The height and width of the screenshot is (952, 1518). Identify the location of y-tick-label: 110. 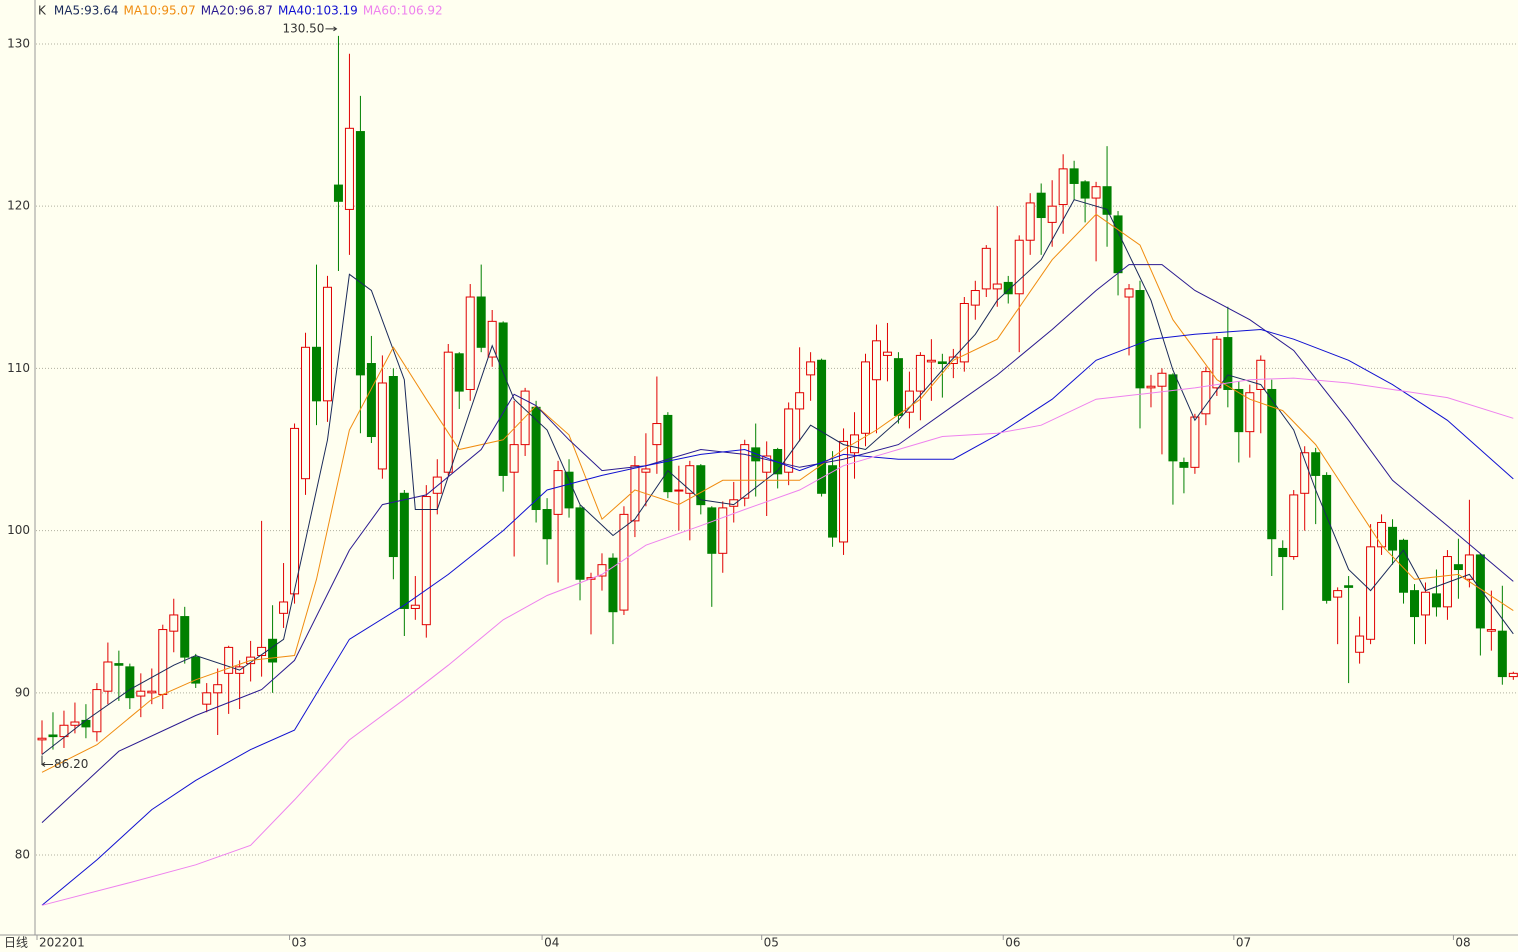
(18, 368).